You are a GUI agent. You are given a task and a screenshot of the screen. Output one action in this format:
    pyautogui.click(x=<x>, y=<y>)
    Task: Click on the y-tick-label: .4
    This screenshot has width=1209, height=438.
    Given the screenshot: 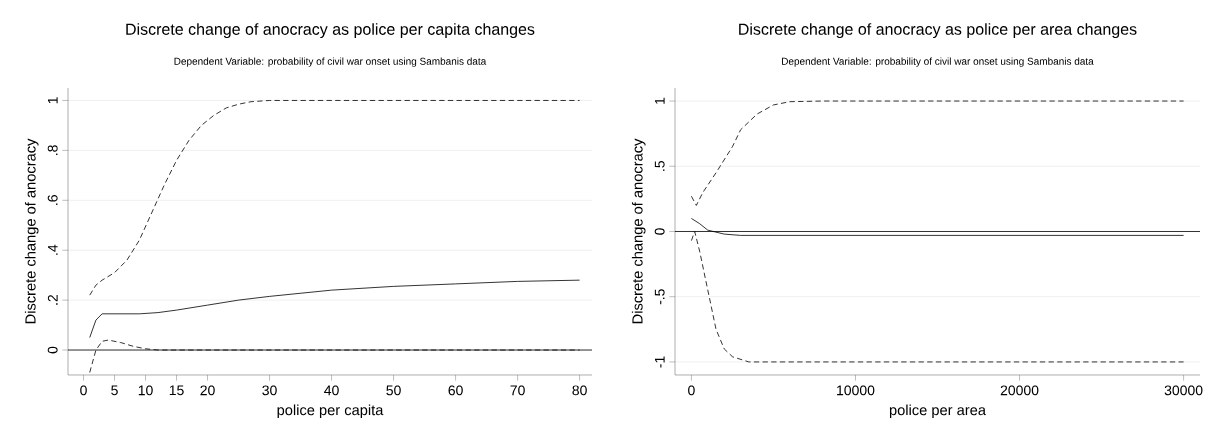 What is the action you would take?
    pyautogui.click(x=53, y=249)
    